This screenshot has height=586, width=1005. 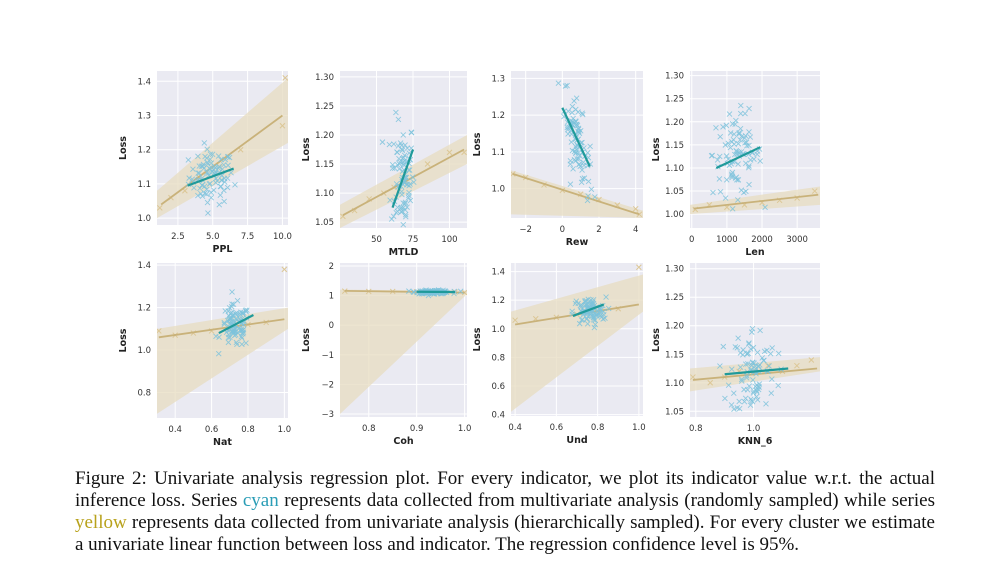 I want to click on x-tick-label: 50, so click(x=376, y=240).